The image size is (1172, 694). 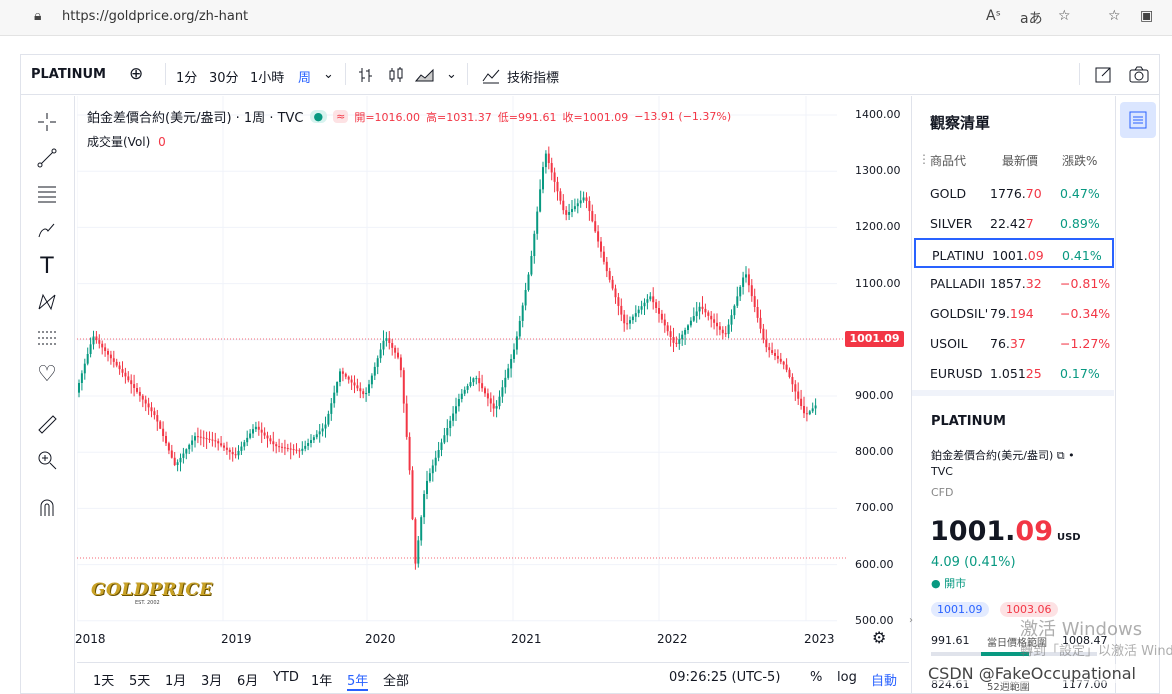 What do you see at coordinates (1022, 255) in the screenshot?
I see `row-last: 1001.09` at bounding box center [1022, 255].